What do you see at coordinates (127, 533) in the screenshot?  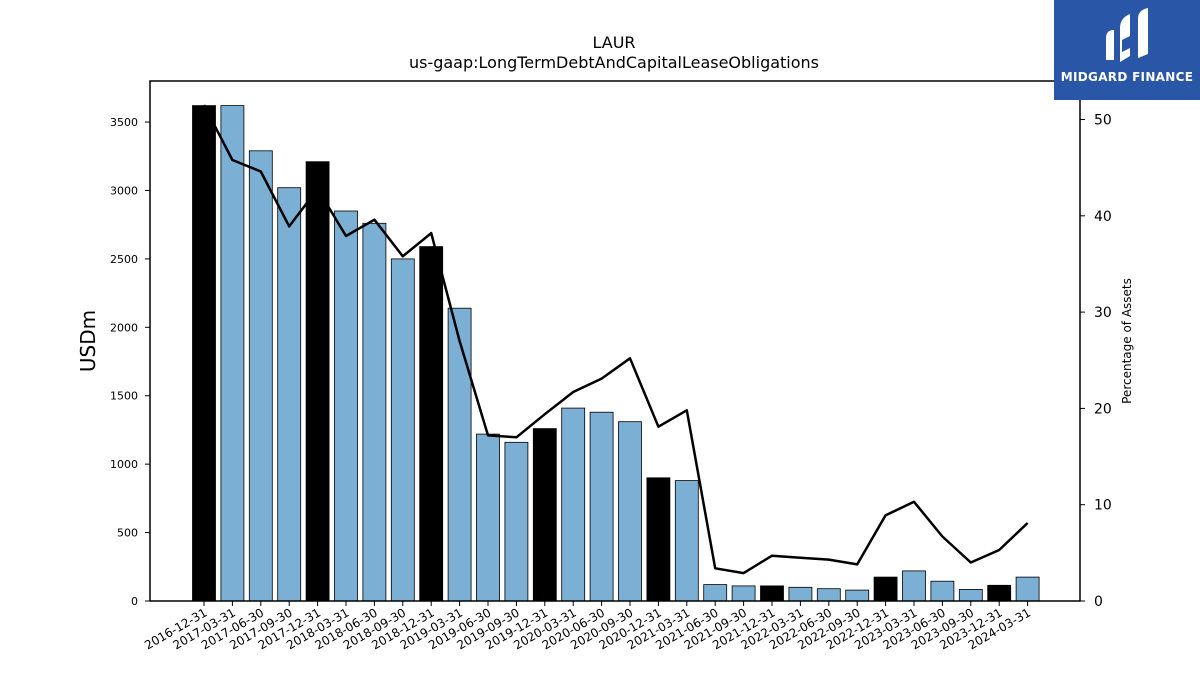 I see `y-tick-label: 500` at bounding box center [127, 533].